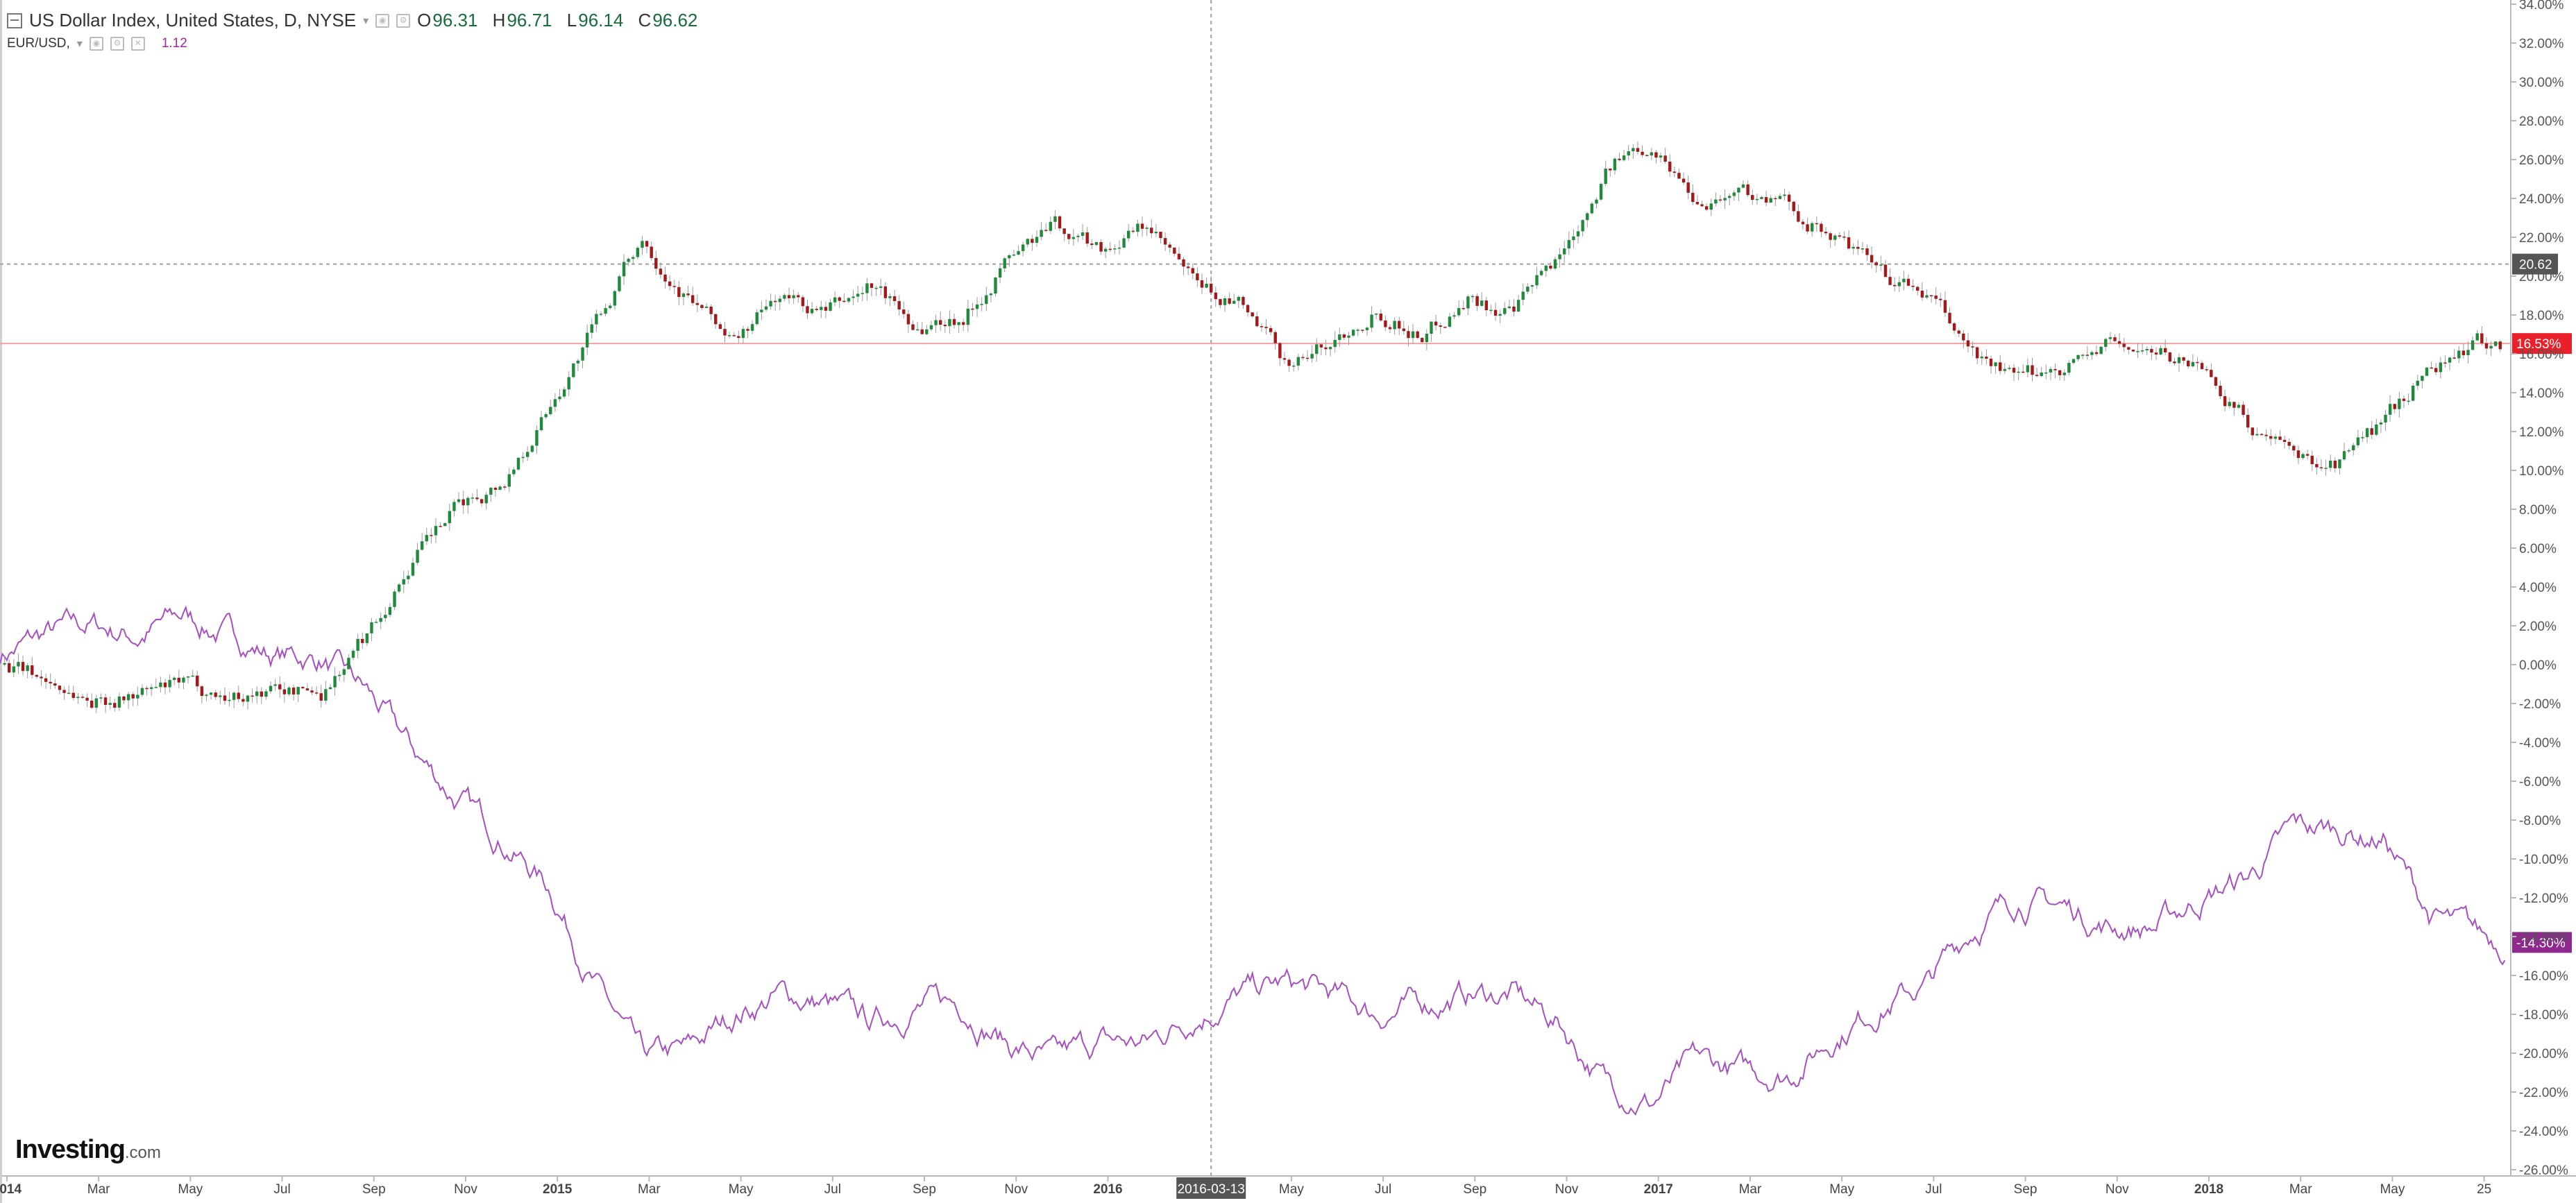 Image resolution: width=2576 pixels, height=1203 pixels. Describe the element at coordinates (137, 44) in the screenshot. I see `close-icon: ✕` at that location.